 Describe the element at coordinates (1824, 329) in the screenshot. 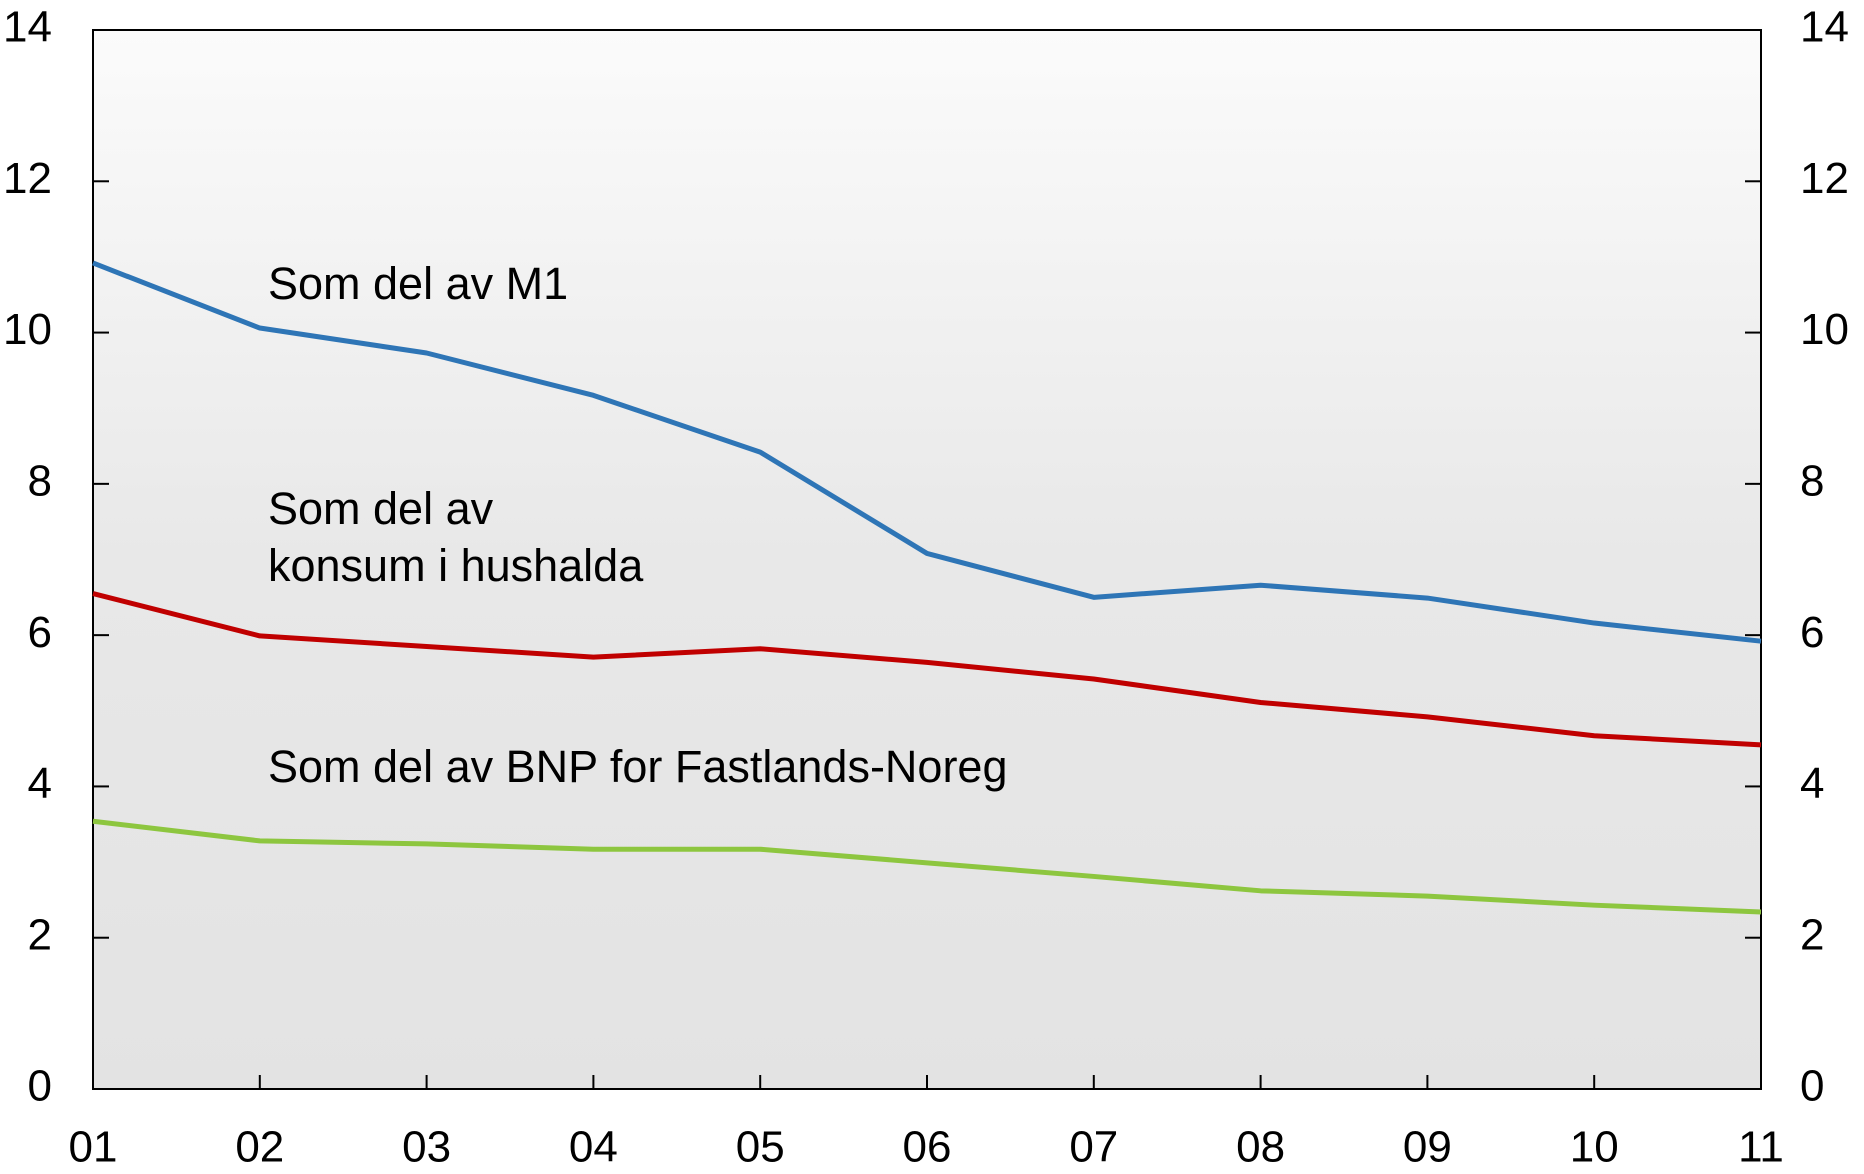

I see `y2-tick-label: 10` at that location.